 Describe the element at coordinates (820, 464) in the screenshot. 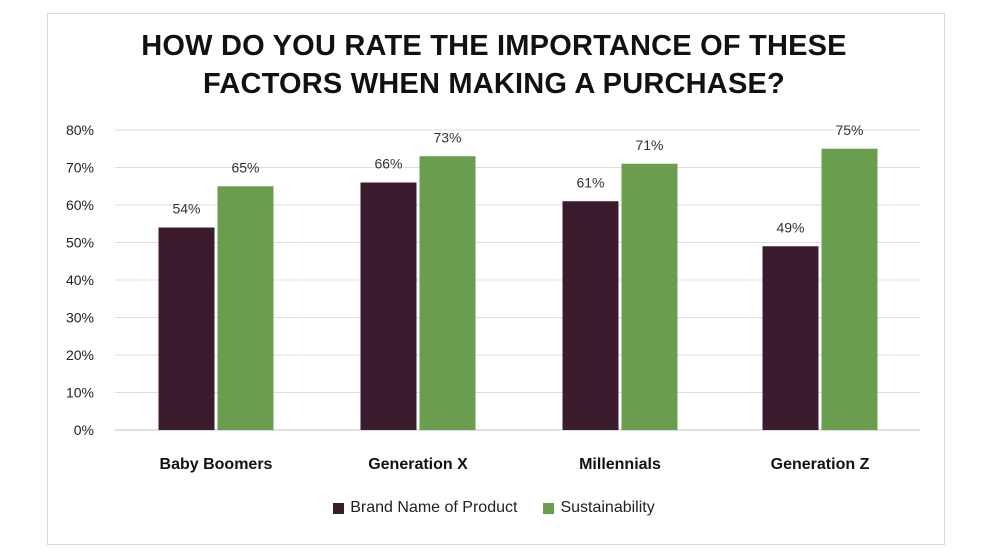

I see `x-category-label: Generation Z` at that location.